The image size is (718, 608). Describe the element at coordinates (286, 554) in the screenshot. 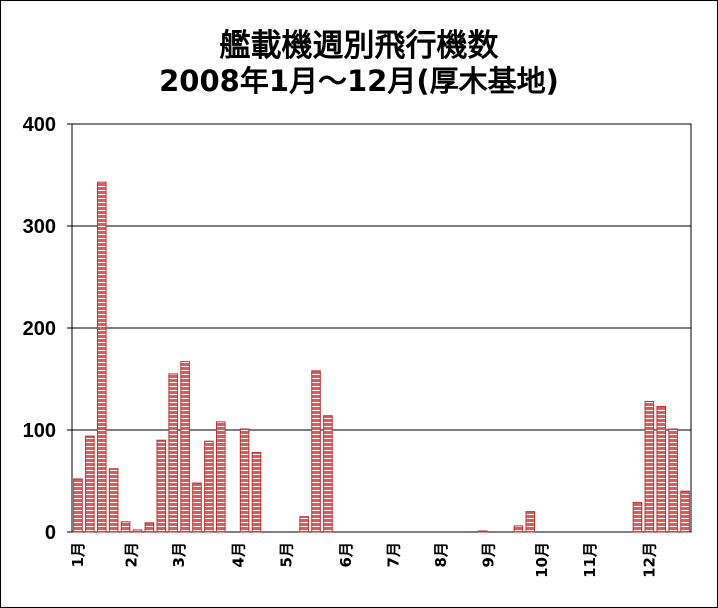

I see `x-tick-label: 5月` at that location.